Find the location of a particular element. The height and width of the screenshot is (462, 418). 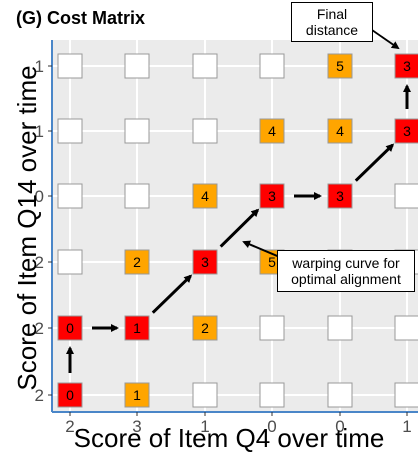

warping-curve-line-1: warping curve for is located at coordinates (346, 263).